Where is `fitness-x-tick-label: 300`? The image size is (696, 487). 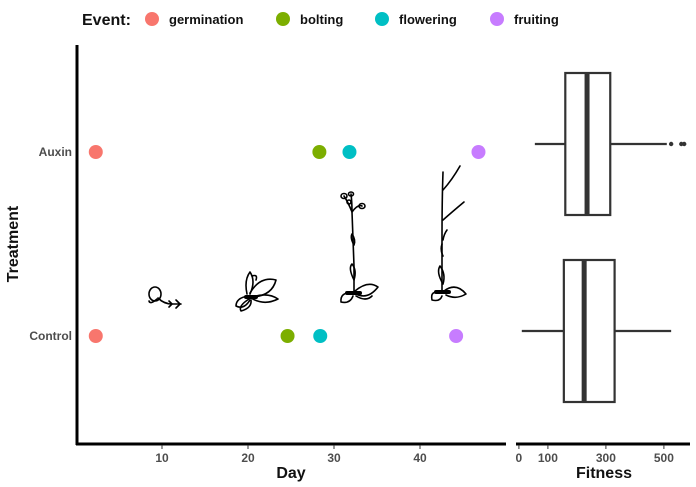 fitness-x-tick-label: 300 is located at coordinates (606, 458).